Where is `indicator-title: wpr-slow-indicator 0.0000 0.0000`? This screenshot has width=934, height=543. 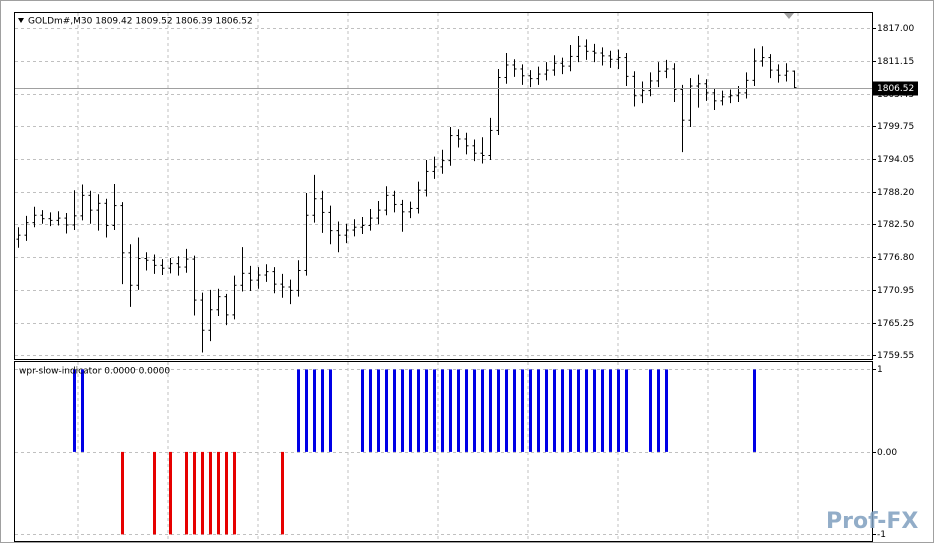 indicator-title: wpr-slow-indicator 0.0000 0.0000 is located at coordinates (94, 372).